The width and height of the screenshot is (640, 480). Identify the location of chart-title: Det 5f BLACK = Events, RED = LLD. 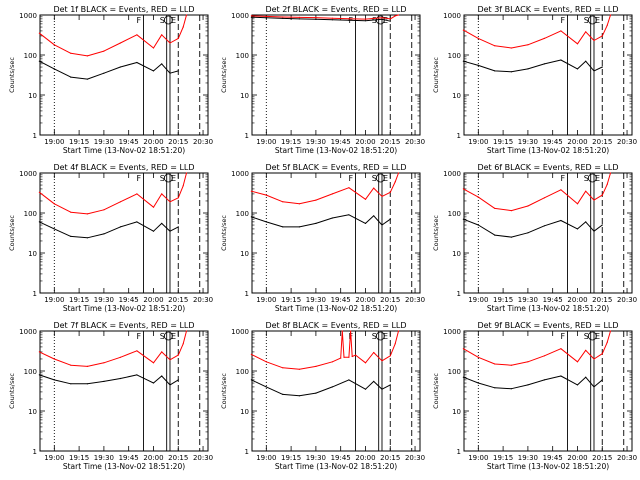
(335, 167).